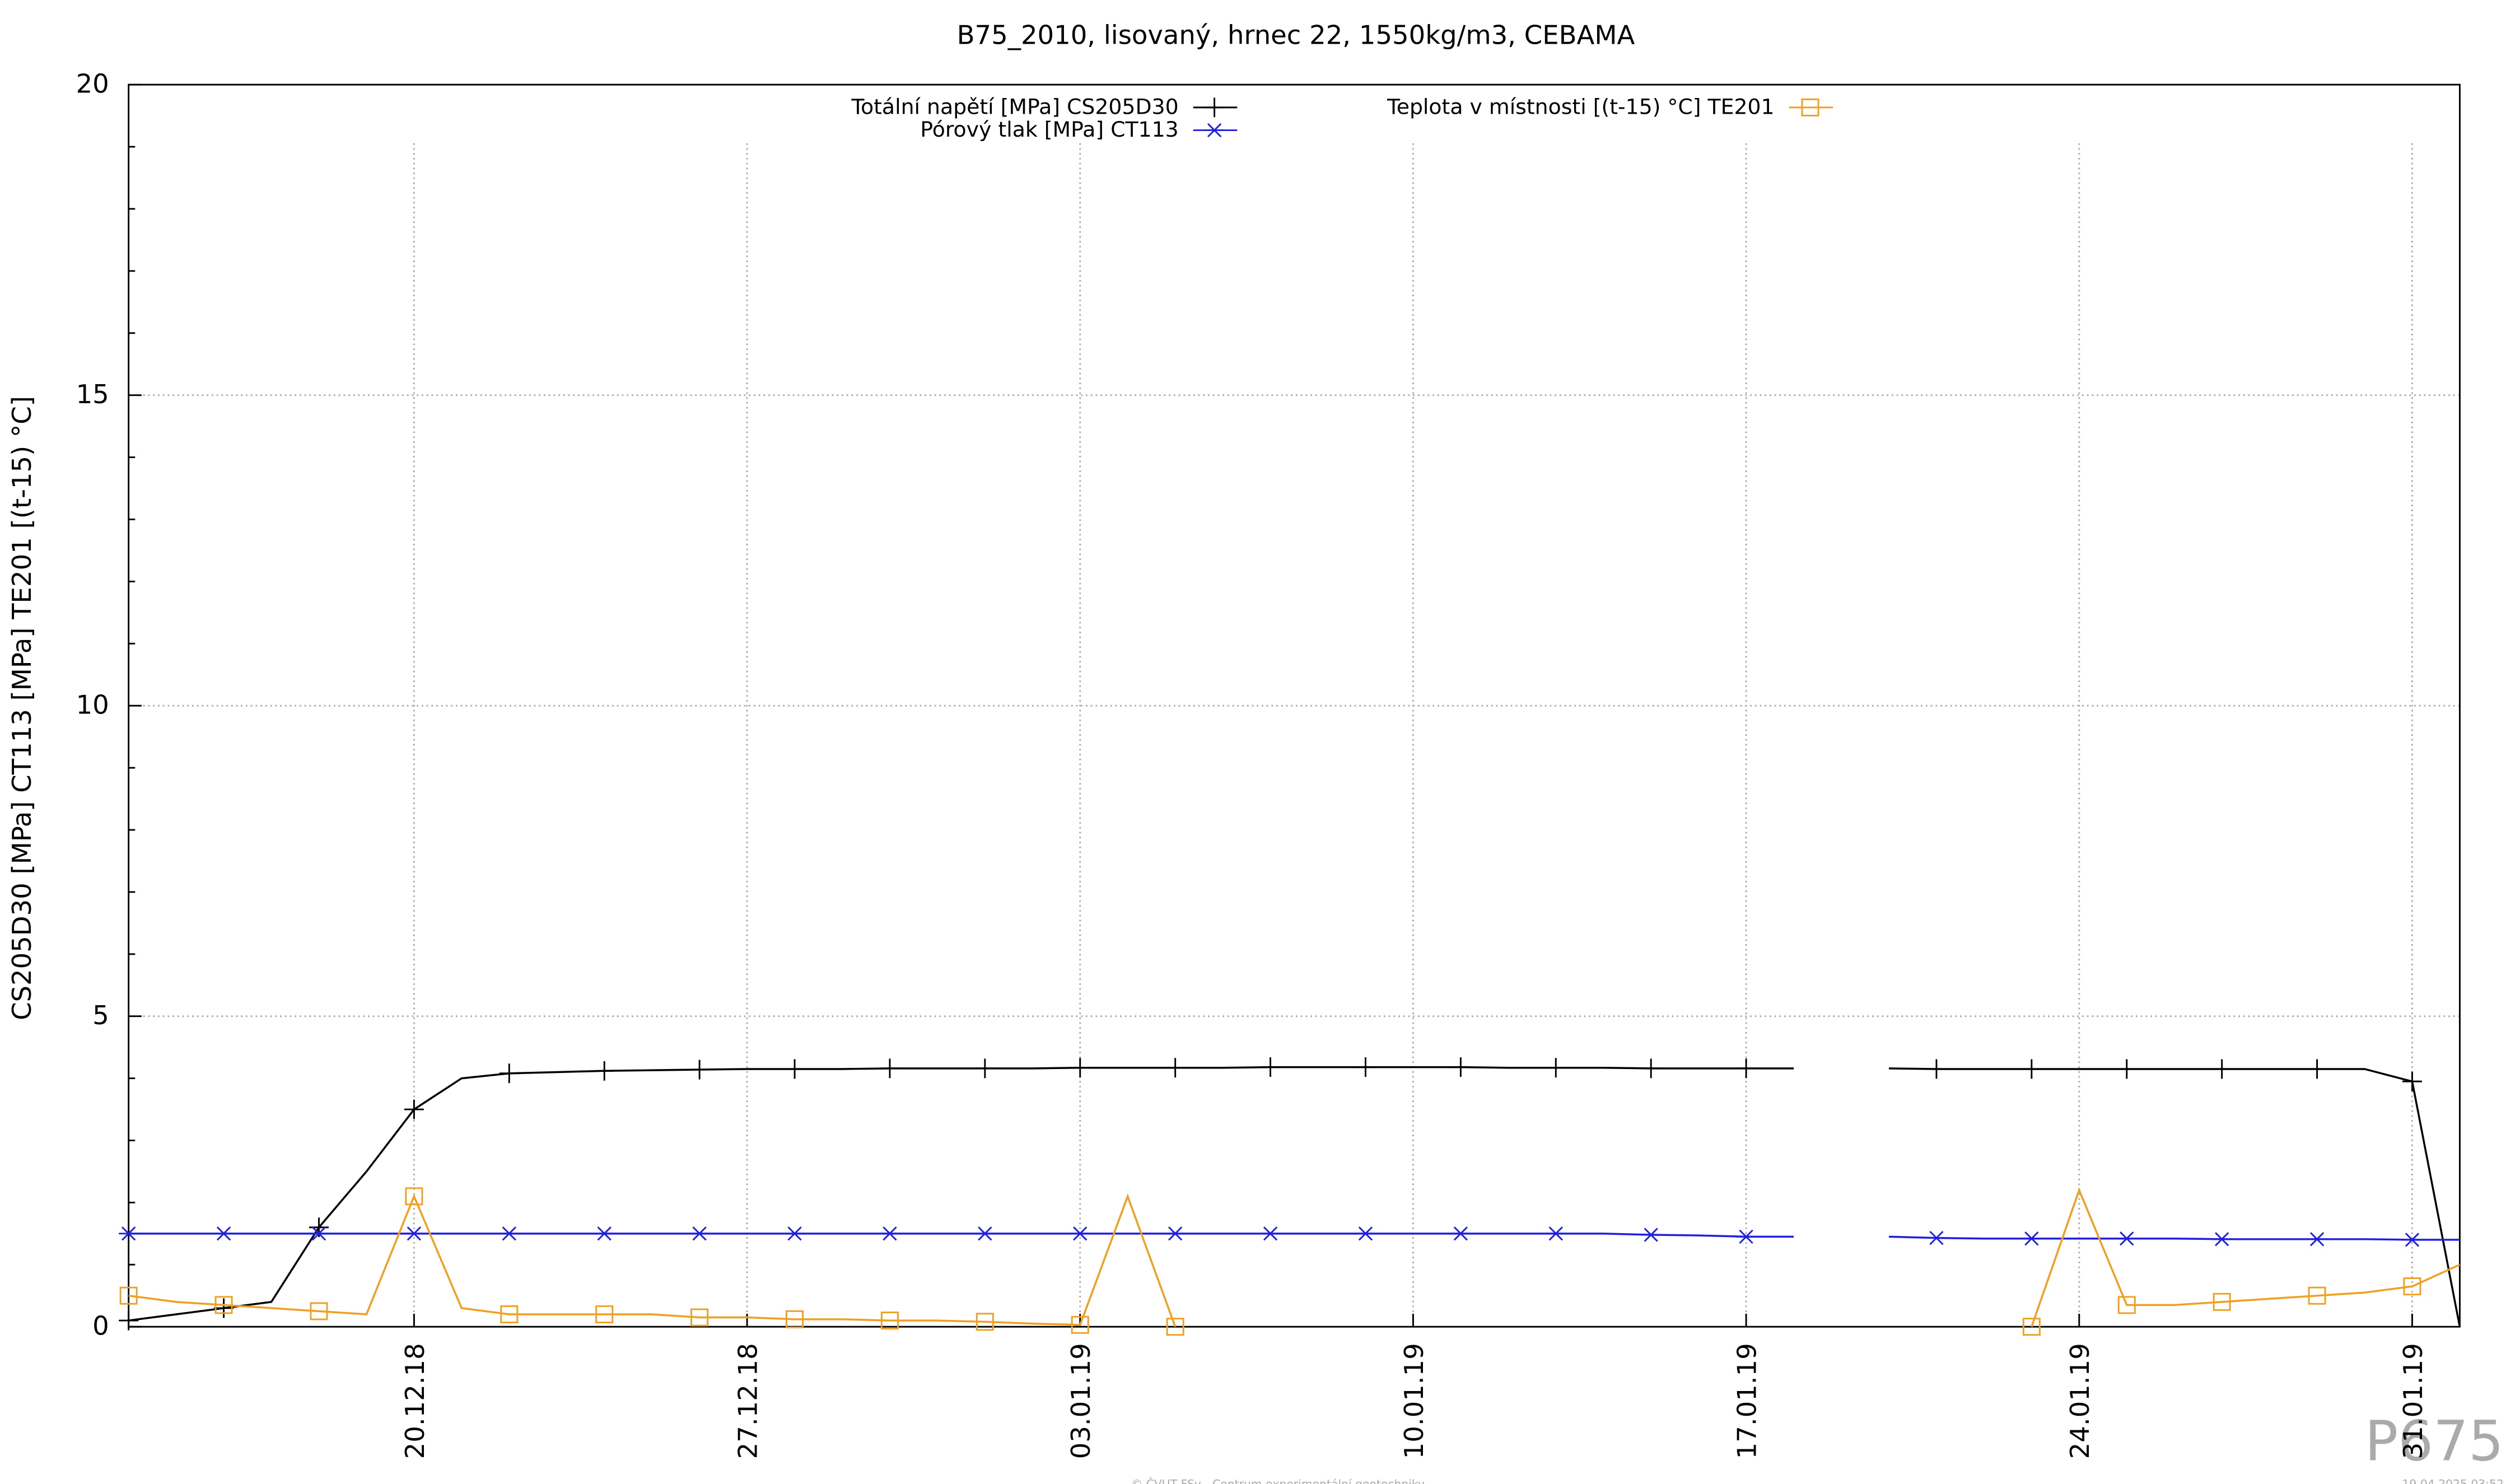 Image resolution: width=2520 pixels, height=1484 pixels. What do you see at coordinates (2413, 1401) in the screenshot?
I see `x-tick-label: 31.01.19` at bounding box center [2413, 1401].